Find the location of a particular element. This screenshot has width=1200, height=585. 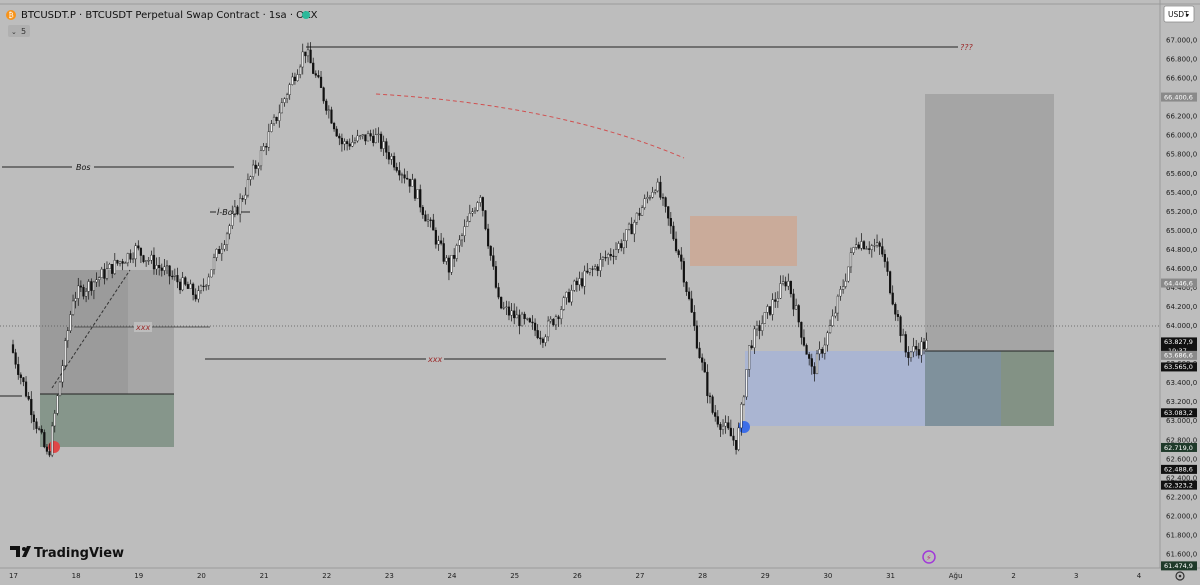

question-label: ??? is located at coordinates (966, 47).